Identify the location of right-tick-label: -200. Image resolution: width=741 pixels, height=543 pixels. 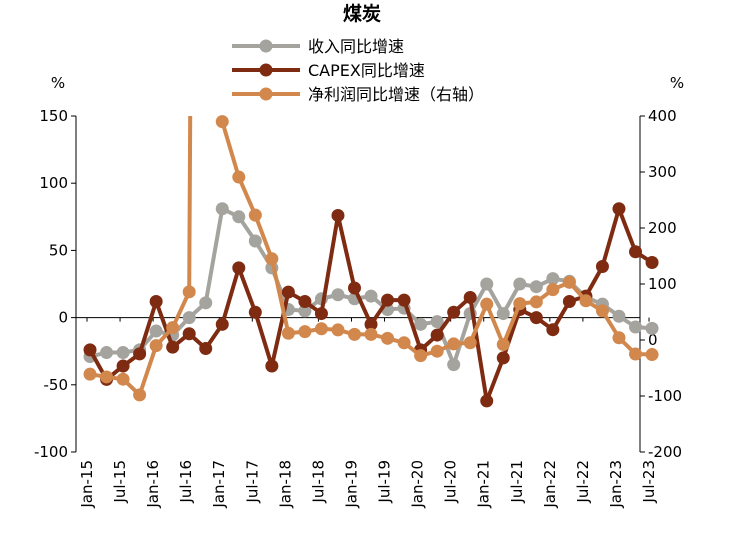
(665, 452).